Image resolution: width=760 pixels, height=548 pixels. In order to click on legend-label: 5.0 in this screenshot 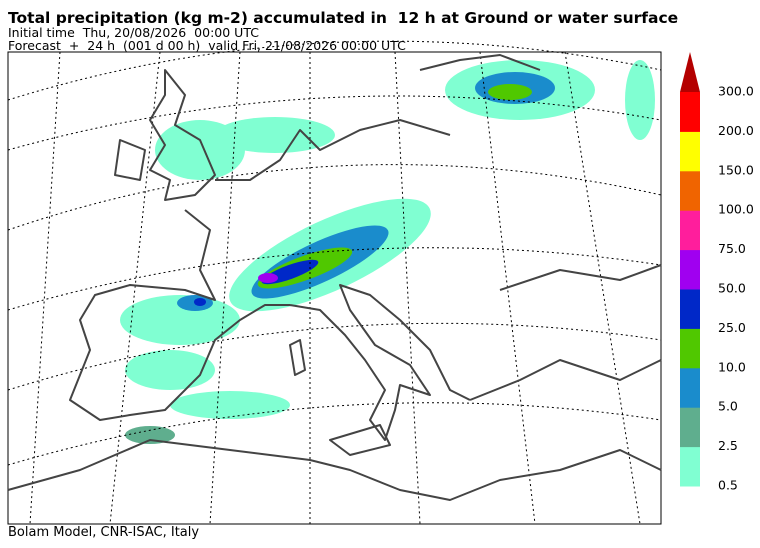, I will do `click(728, 406)`.